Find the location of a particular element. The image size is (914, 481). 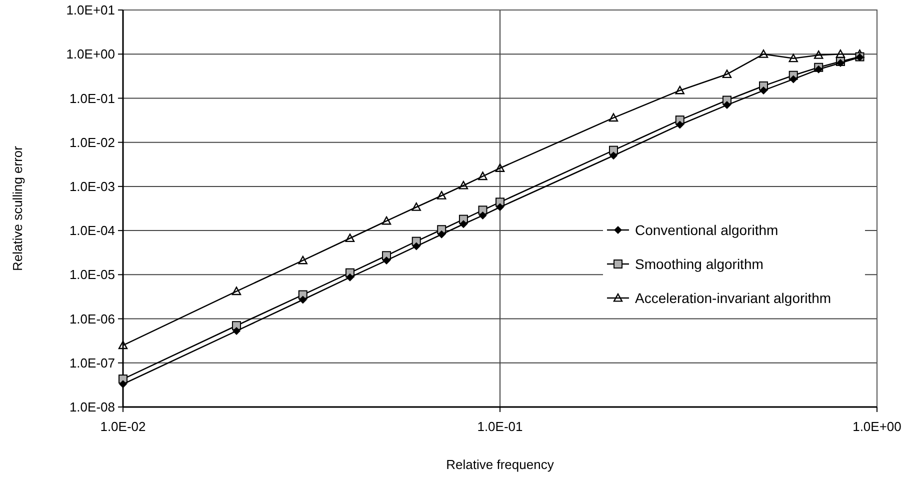

x-tick-label: 1.0E+00 is located at coordinates (877, 426).